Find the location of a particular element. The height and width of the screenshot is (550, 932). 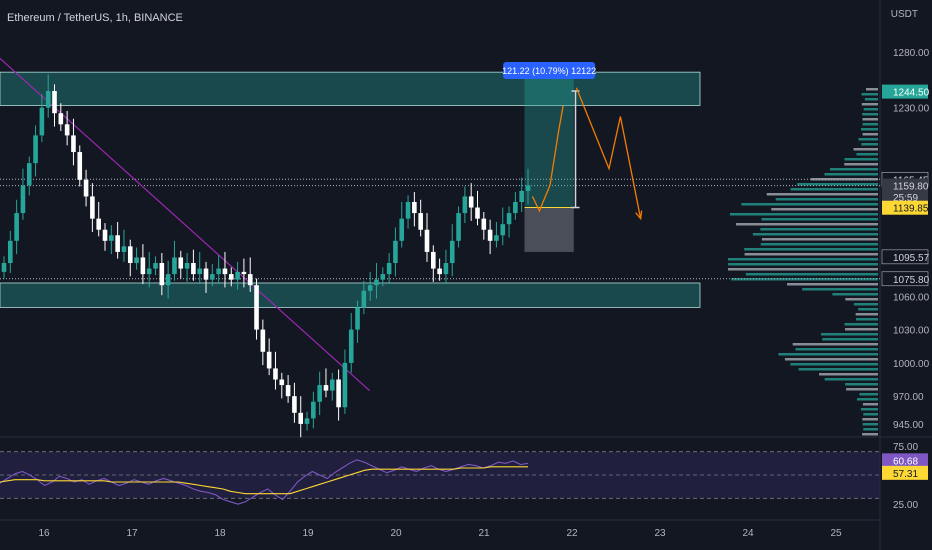

price-tick: 1230.00 is located at coordinates (911, 109).